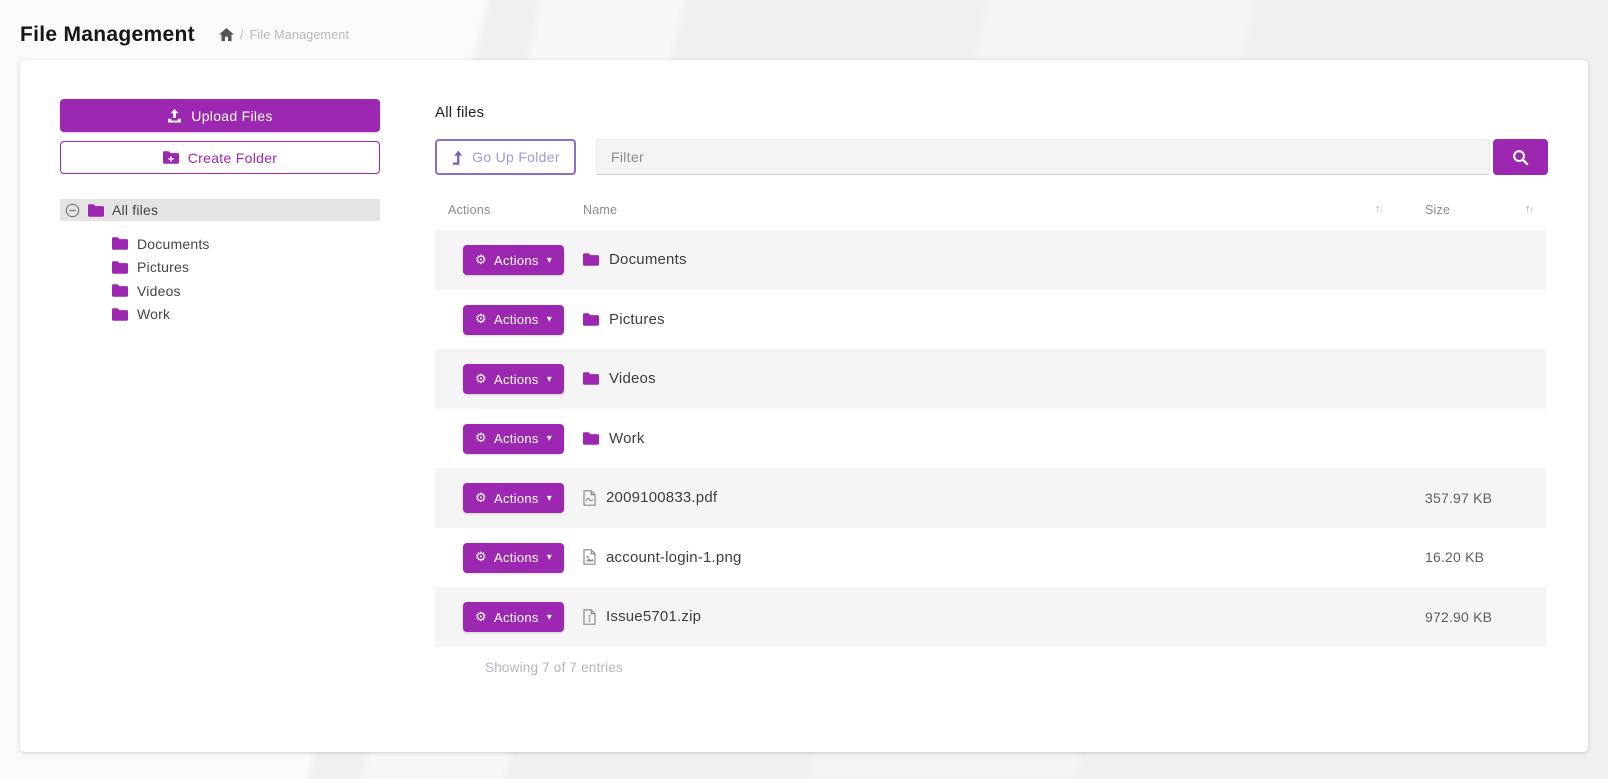 The height and width of the screenshot is (779, 1608). What do you see at coordinates (232, 157) in the screenshot?
I see `create-folder-label: Create Folder` at bounding box center [232, 157].